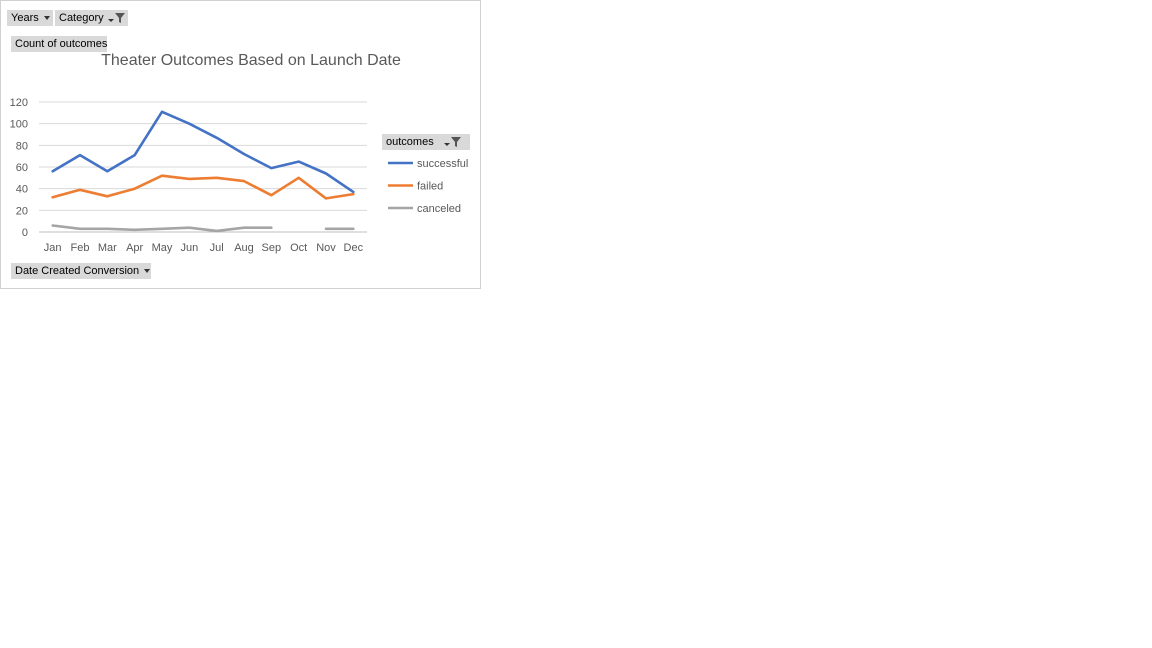 The height and width of the screenshot is (648, 1152). I want to click on y-tick-label: 0, so click(25, 233).